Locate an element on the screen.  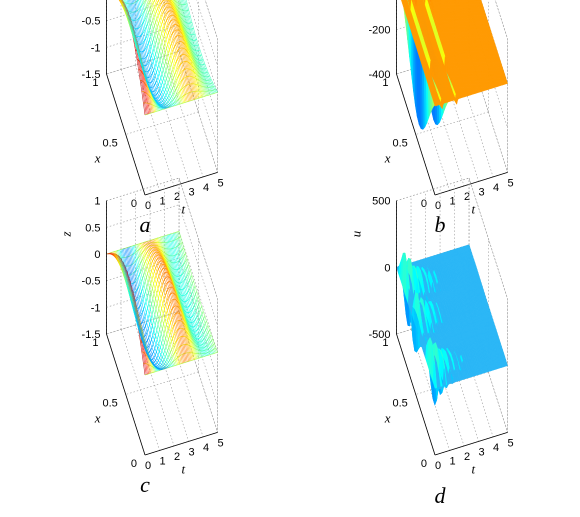
panel-caption: a is located at coordinates (145, 224).